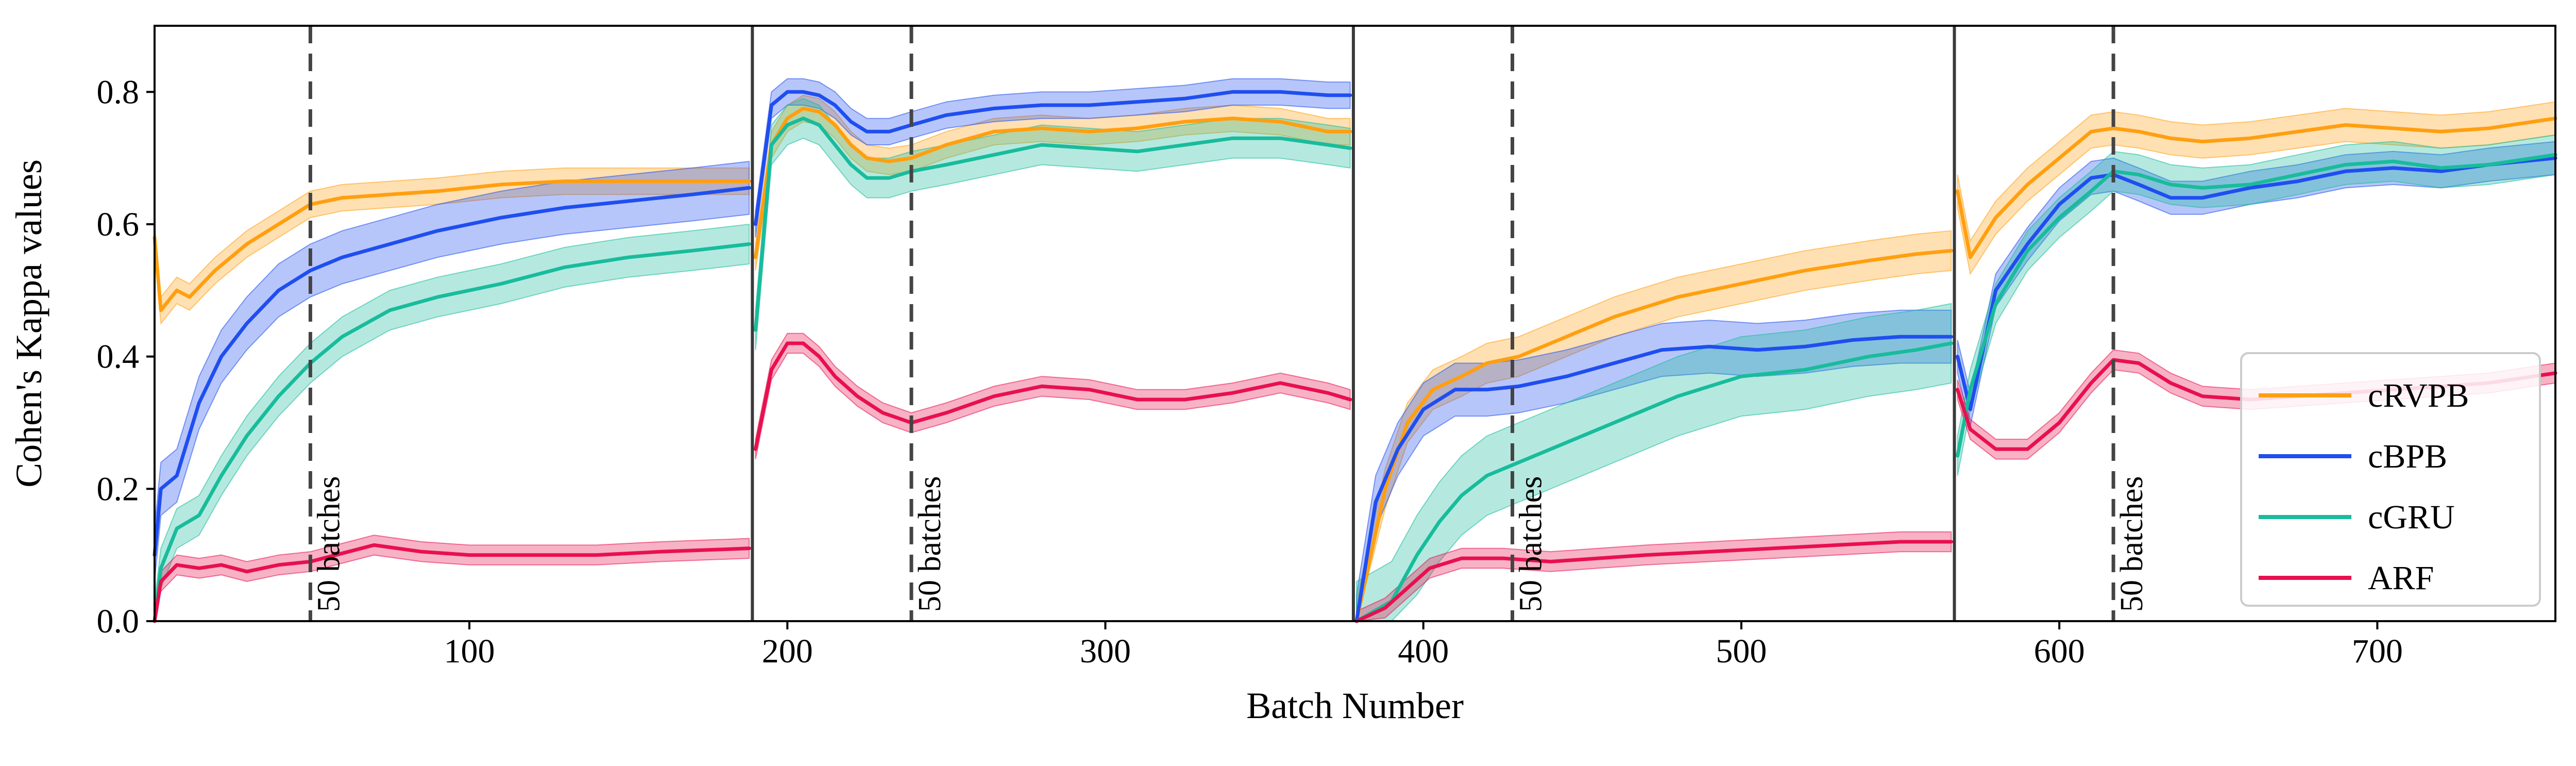 The width and height of the screenshot is (2576, 766). What do you see at coordinates (2411, 517) in the screenshot?
I see `legend-label-cgru: cGRU` at bounding box center [2411, 517].